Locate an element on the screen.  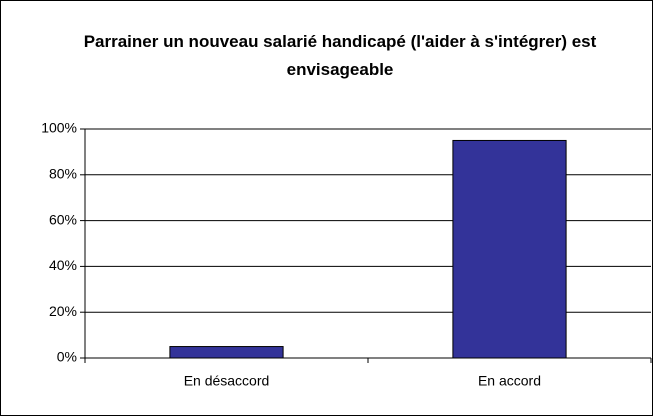
y-tick-label: 40% is located at coordinates (63, 265).